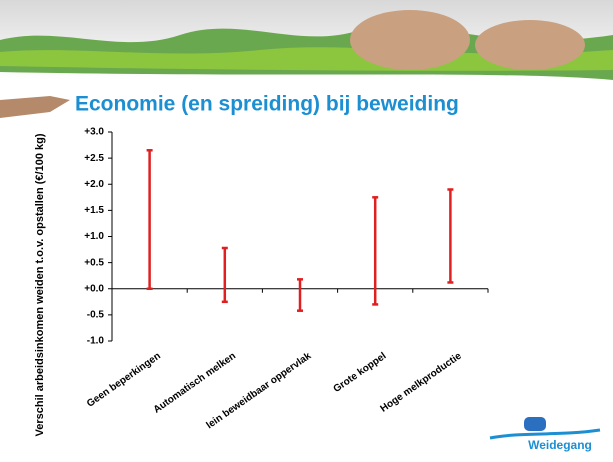  What do you see at coordinates (560, 445) in the screenshot?
I see `logo-text: Weidegang` at bounding box center [560, 445].